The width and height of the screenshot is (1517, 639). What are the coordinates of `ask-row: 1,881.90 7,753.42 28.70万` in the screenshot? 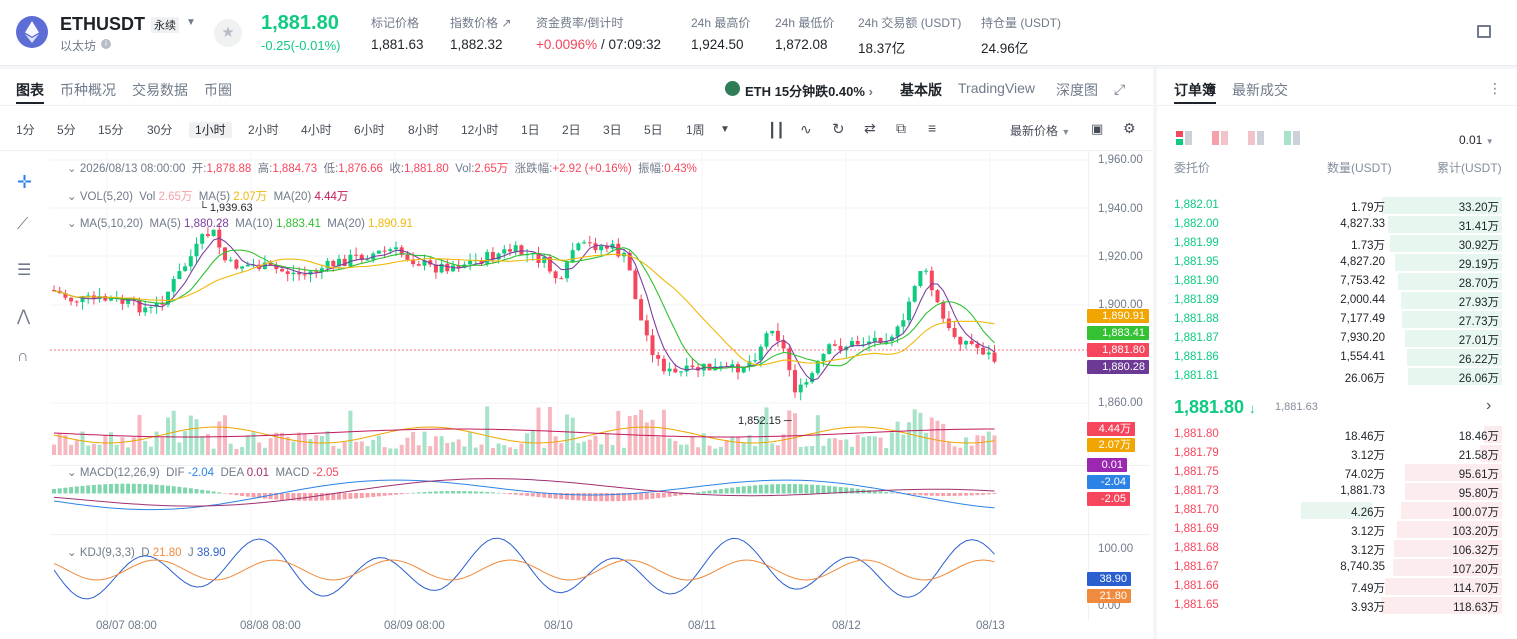 It's located at (1337, 281).